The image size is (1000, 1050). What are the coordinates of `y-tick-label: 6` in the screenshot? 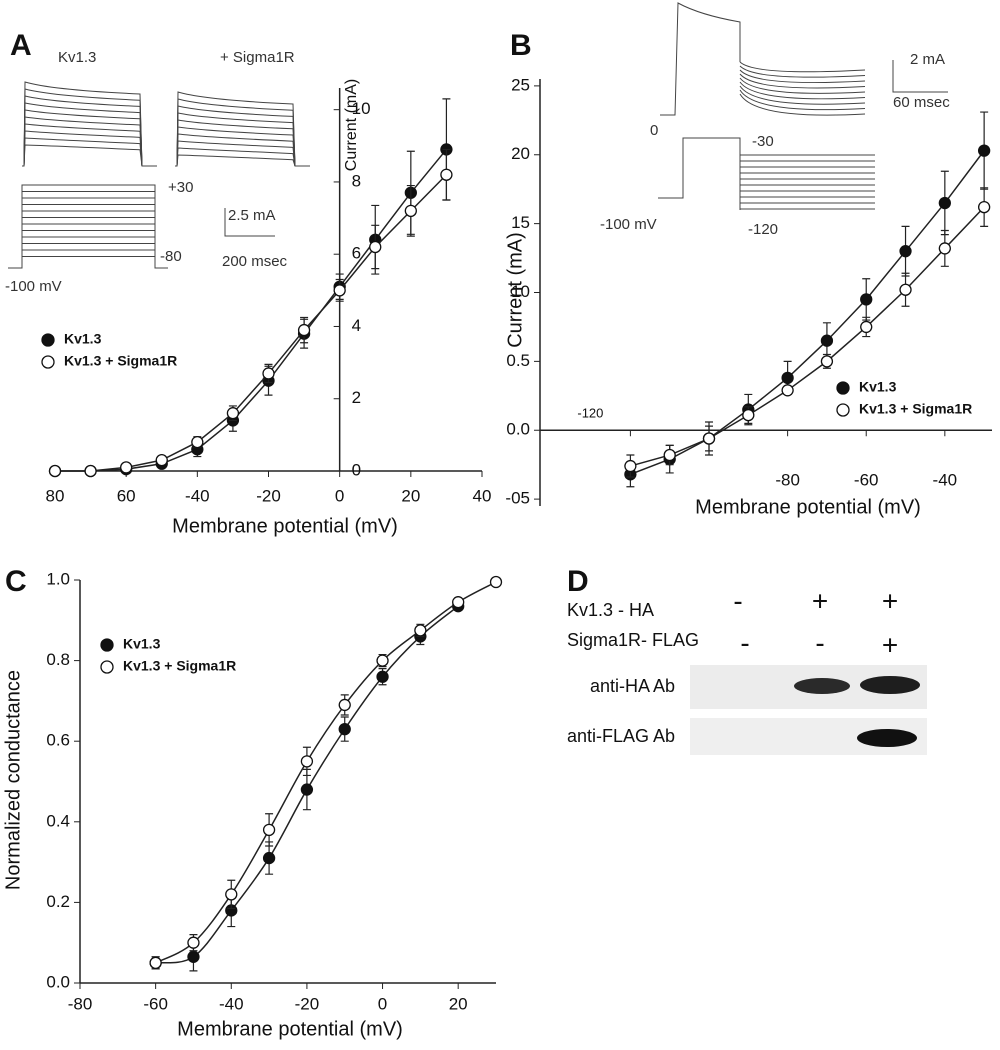 It's located at (356, 253).